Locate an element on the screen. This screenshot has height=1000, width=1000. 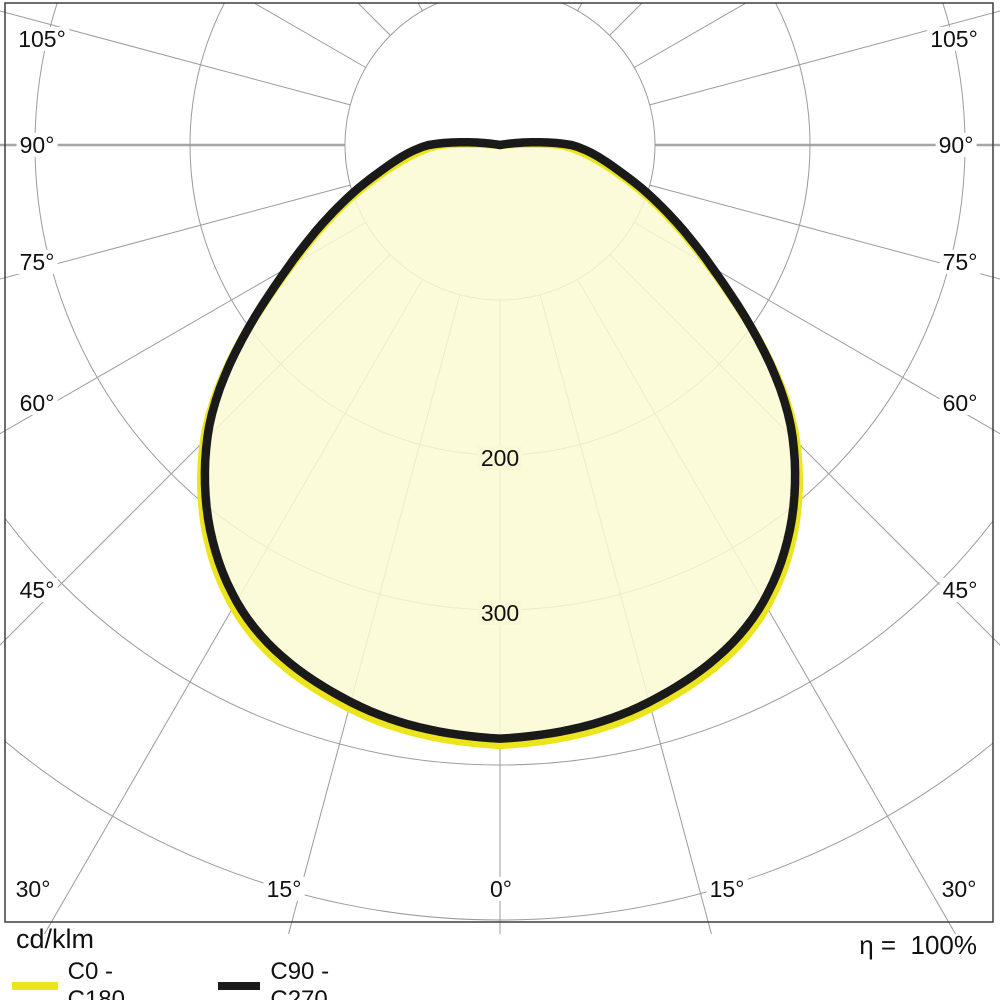
legend-item-c90-c270: C90 - C270 is located at coordinates (284, 979).